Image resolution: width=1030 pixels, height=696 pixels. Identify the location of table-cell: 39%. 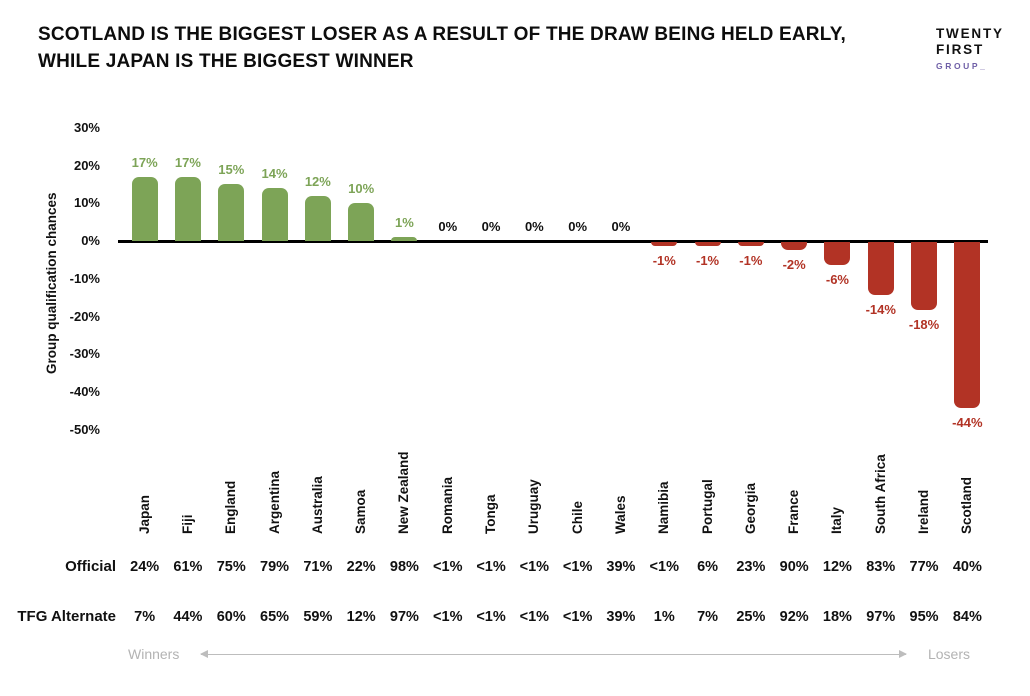
(621, 617).